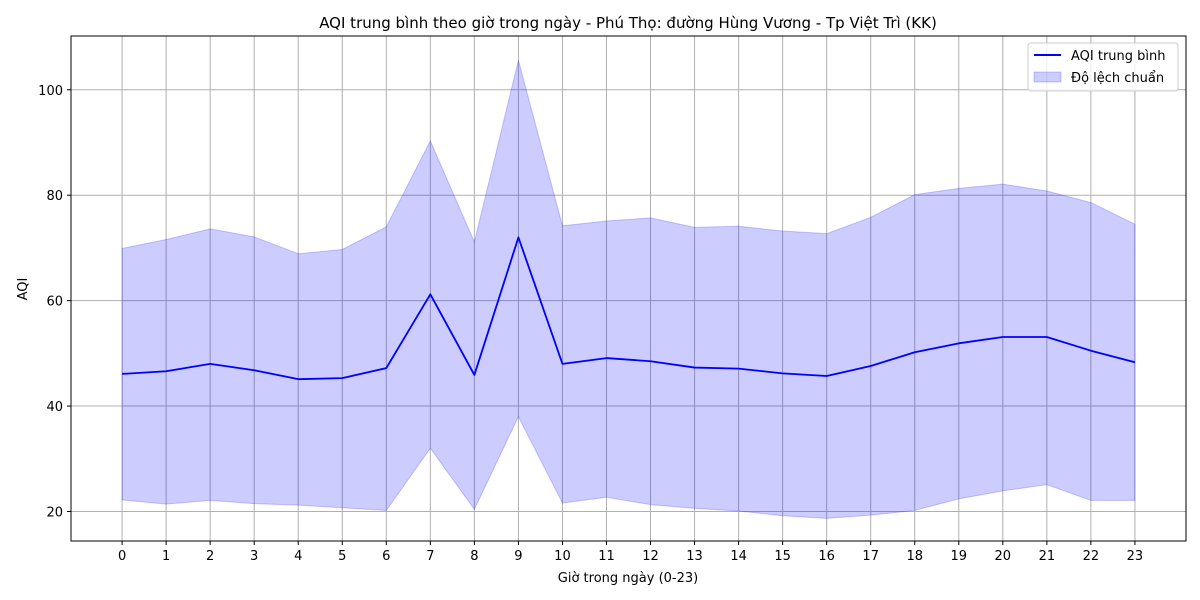 The height and width of the screenshot is (600, 1200). I want to click on x-tick-label: 17, so click(870, 556).